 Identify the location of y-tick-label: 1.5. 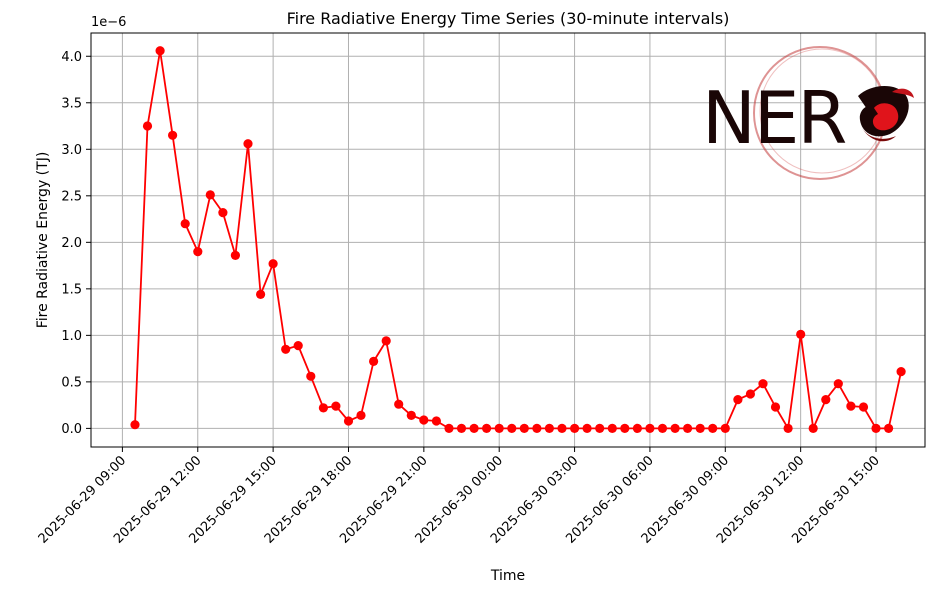
(71, 289).